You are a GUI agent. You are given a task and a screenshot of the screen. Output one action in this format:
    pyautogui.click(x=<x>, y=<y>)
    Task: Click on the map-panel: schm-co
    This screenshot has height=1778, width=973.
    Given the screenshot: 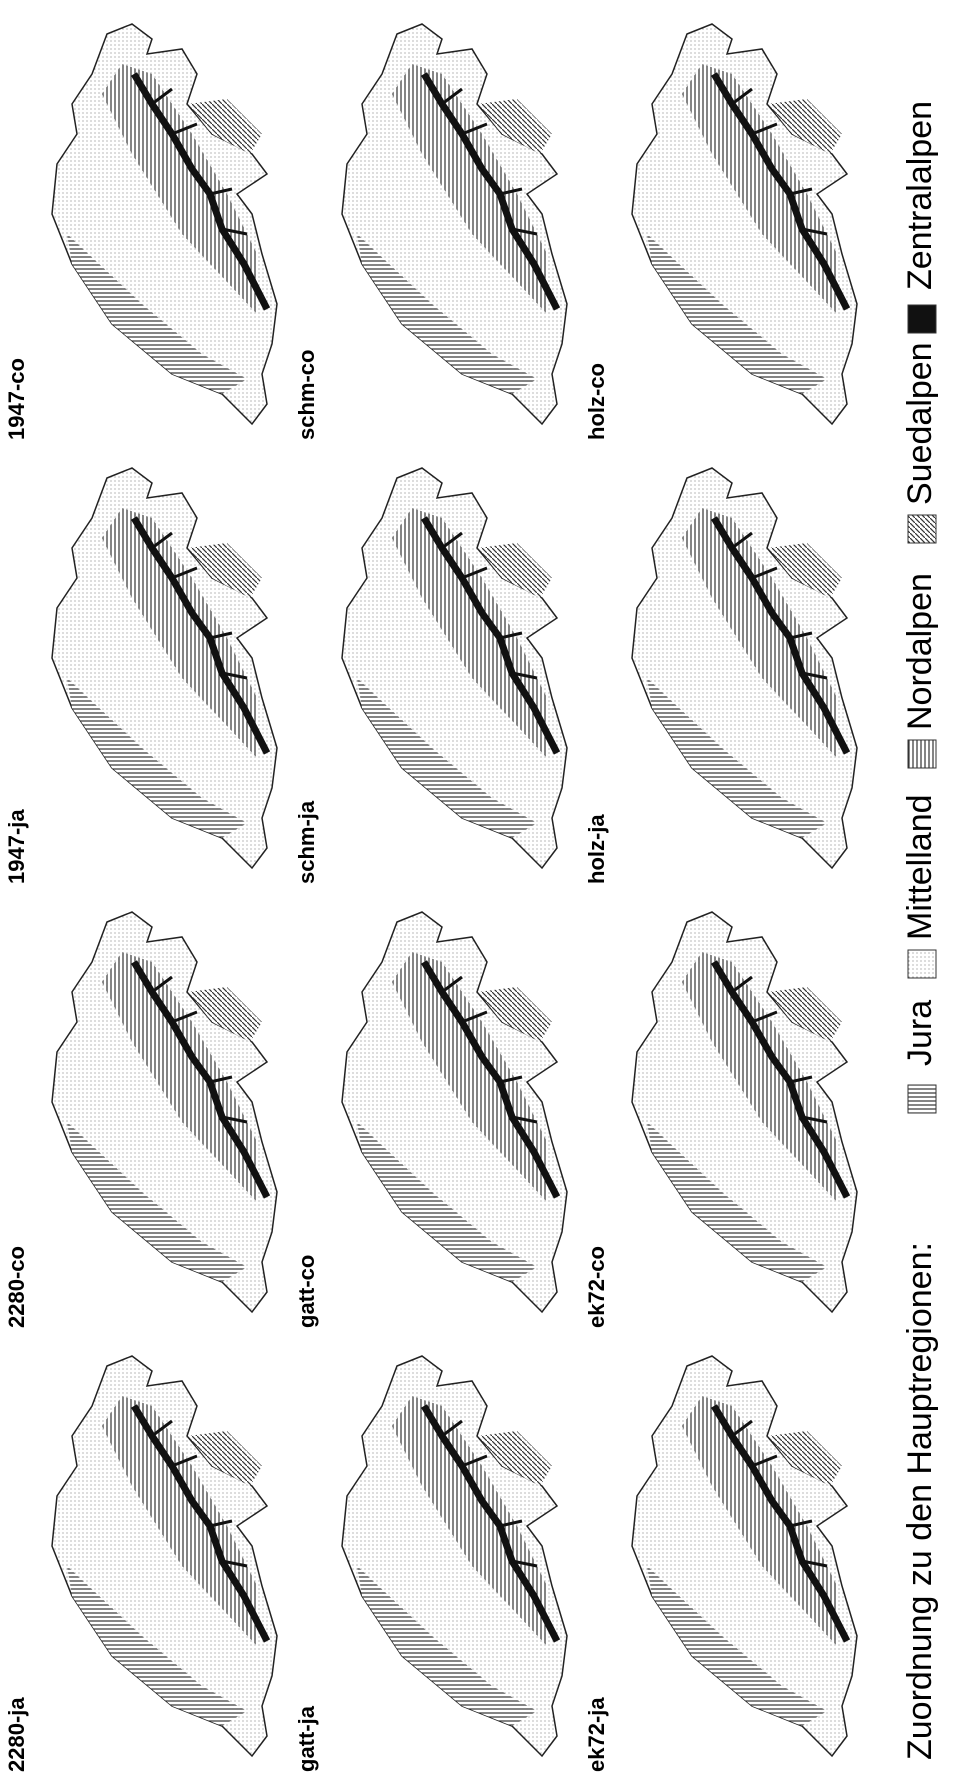 What is the action you would take?
    pyautogui.click(x=430, y=232)
    